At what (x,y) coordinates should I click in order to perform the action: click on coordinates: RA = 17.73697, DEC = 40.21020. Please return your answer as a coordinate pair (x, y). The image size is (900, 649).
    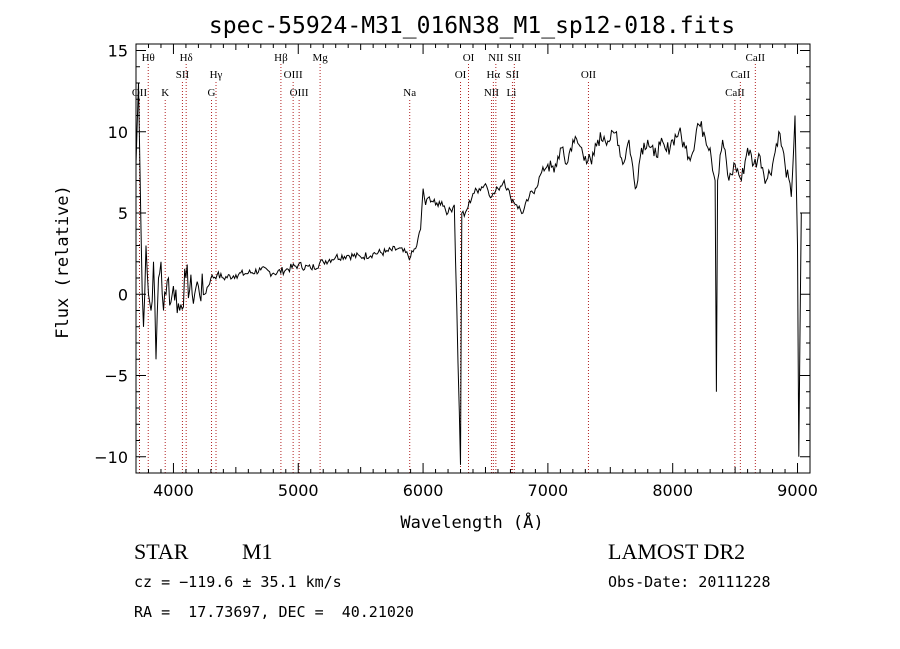
    Looking at the image, I should click on (274, 612).